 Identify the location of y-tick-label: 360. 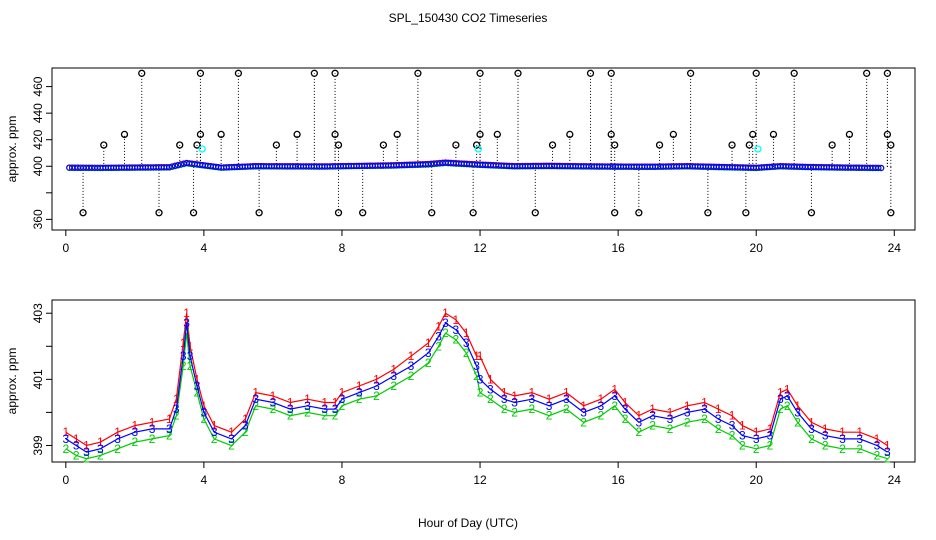
(38, 219).